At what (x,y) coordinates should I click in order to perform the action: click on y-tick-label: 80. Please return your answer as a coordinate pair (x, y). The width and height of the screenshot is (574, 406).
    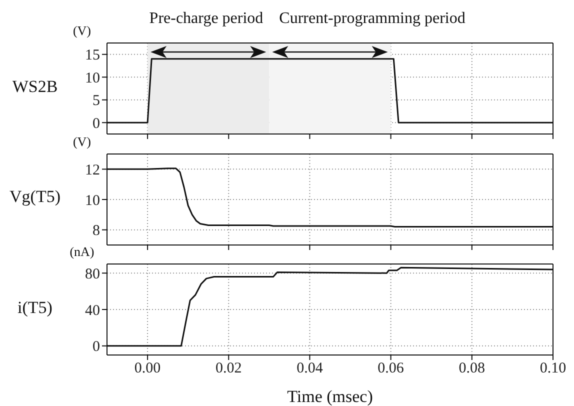
    Looking at the image, I should click on (92, 274).